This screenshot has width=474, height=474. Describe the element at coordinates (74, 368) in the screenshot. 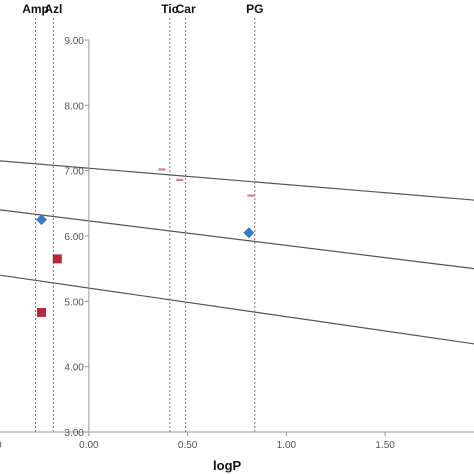

I see `y-tick-label: 4.00` at that location.